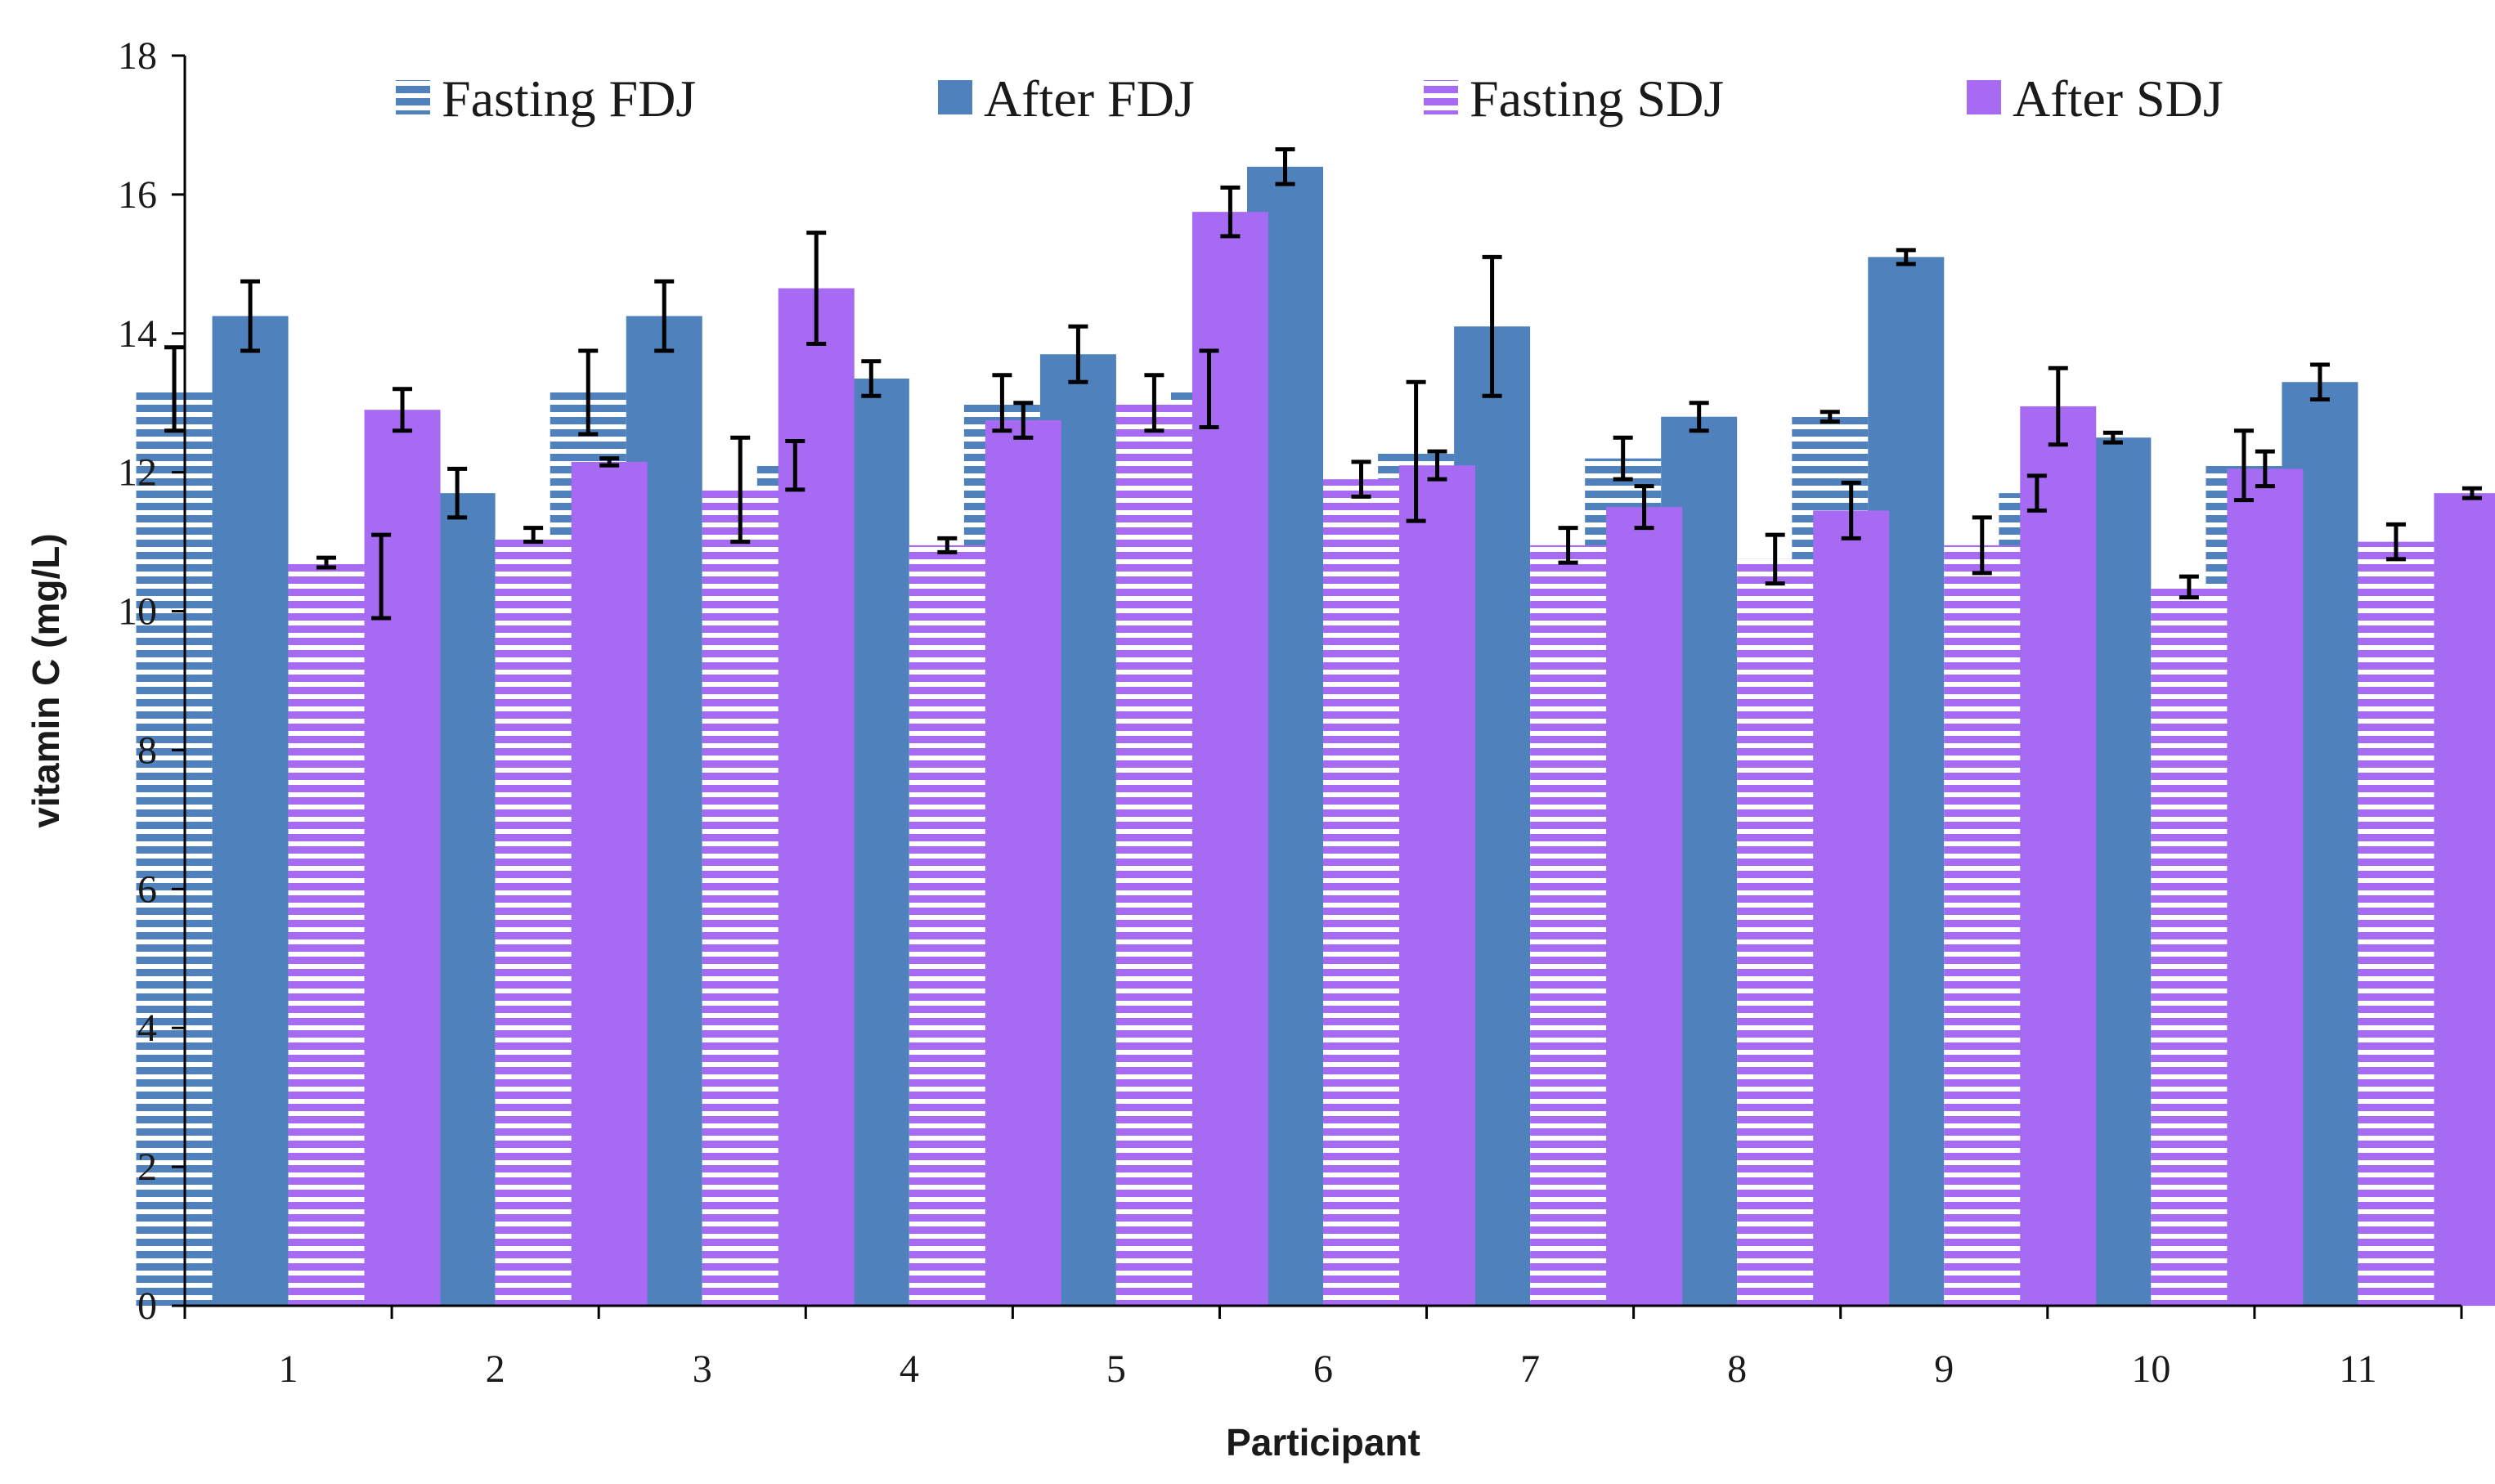 This screenshot has height=1484, width=2495. Describe the element at coordinates (1530, 1369) in the screenshot. I see `x-tick-label: 7` at that location.